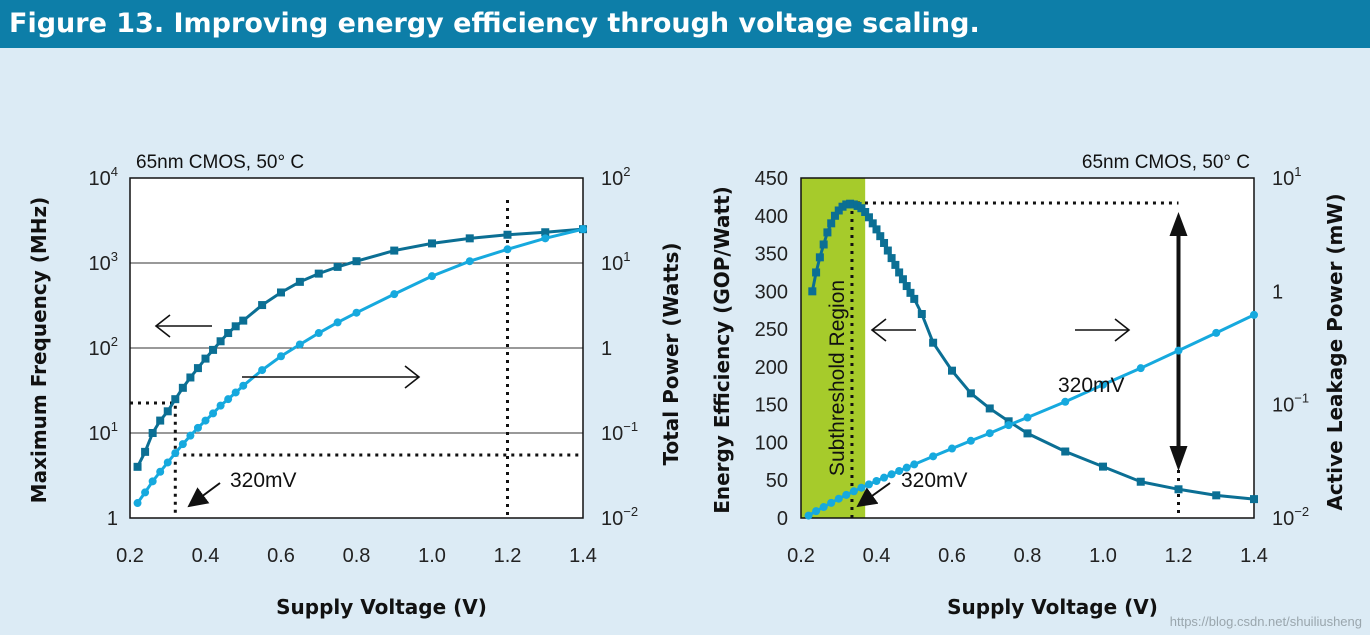  I want to click on chart-1-x-tick-label: 0.6, so click(281, 556).